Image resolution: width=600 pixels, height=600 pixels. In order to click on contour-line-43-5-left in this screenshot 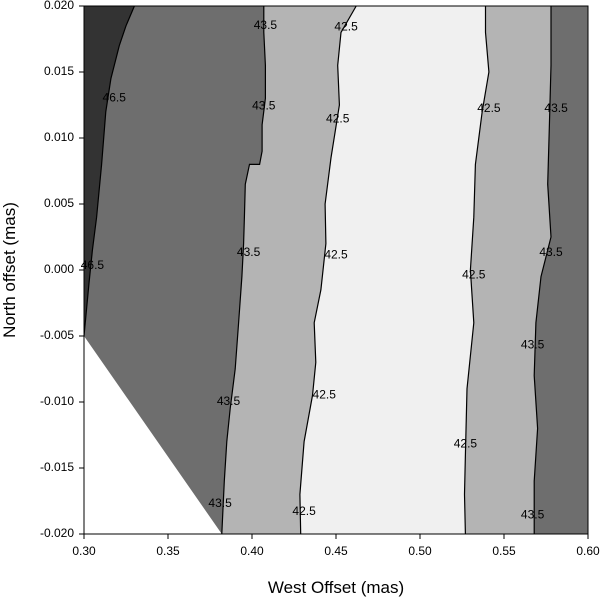, I will do `click(243, 270)`.